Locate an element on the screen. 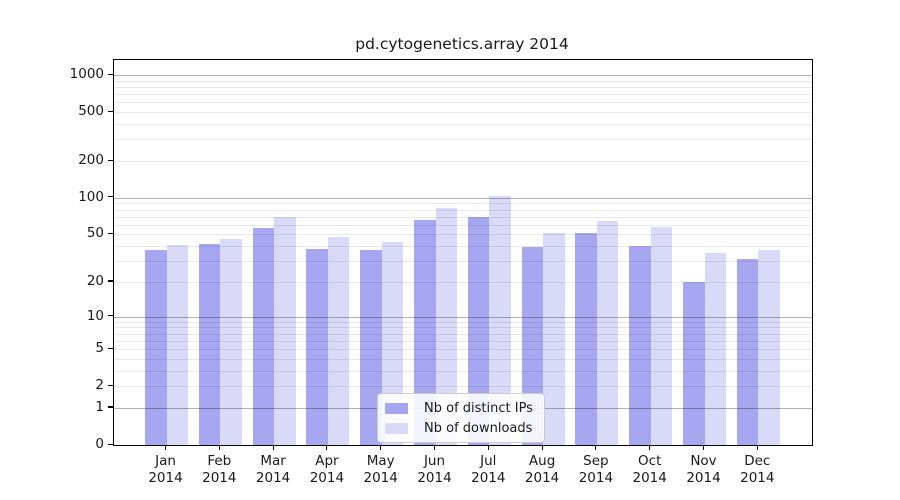  x-tick-month: Jun is located at coordinates (434, 461).